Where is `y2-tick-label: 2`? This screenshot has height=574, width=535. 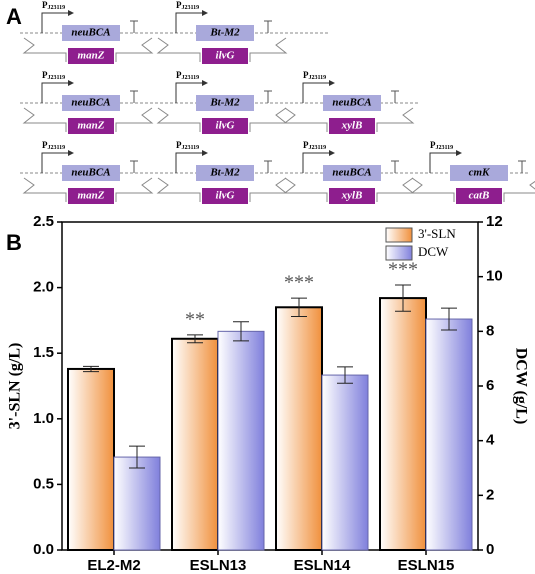 y2-tick-label: 2 is located at coordinates (490, 494).